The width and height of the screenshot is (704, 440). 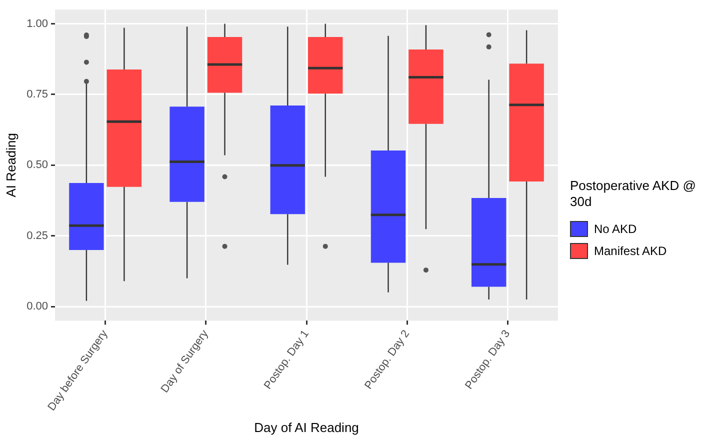 What do you see at coordinates (37, 306) in the screenshot?
I see `y-tick-label: 0.00` at bounding box center [37, 306].